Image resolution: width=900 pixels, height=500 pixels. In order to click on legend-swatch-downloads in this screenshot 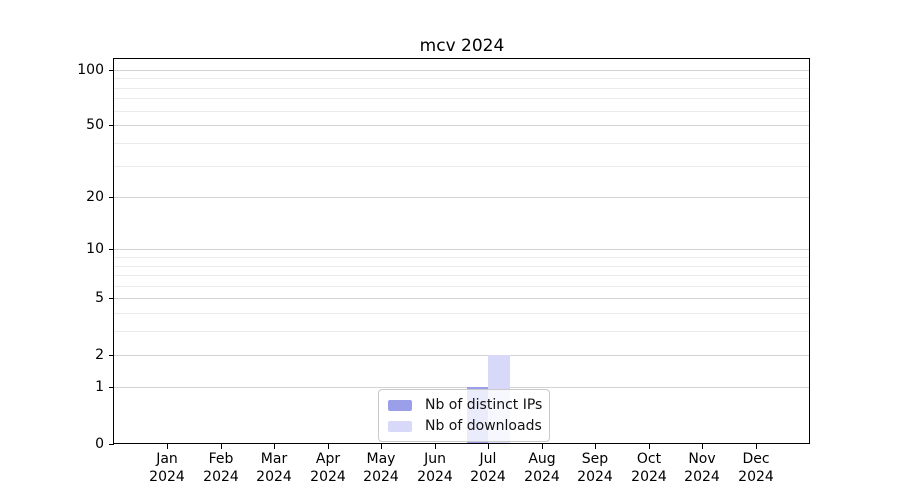, I will do `click(400, 426)`.